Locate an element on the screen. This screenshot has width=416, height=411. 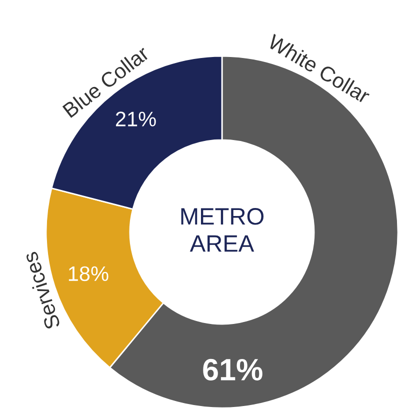
data-label: 21% is located at coordinates (136, 119).